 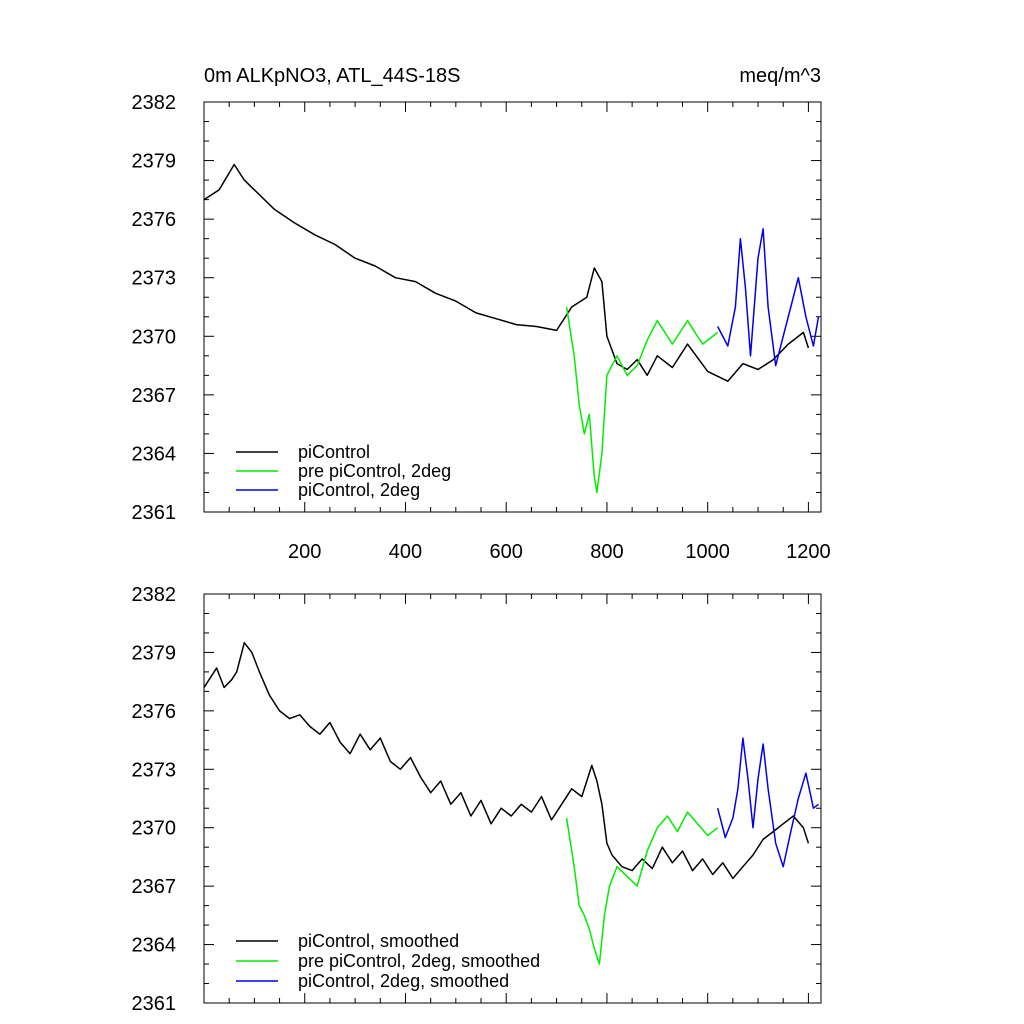 I want to click on x-tick-label: 800, so click(x=606, y=552).